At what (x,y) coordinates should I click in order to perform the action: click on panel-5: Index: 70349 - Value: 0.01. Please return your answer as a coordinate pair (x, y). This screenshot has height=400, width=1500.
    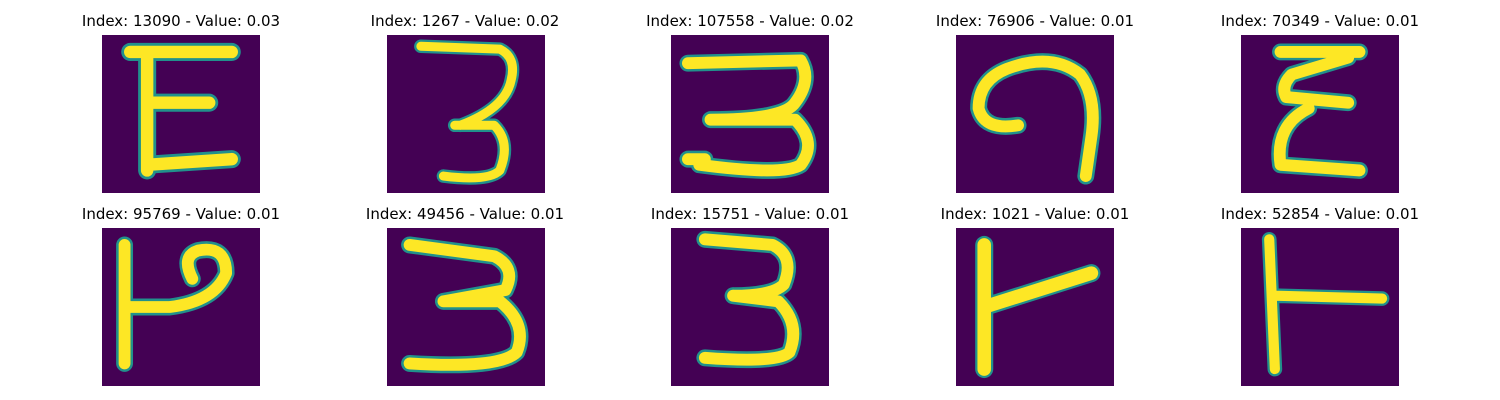
    Looking at the image, I should click on (1320, 107).